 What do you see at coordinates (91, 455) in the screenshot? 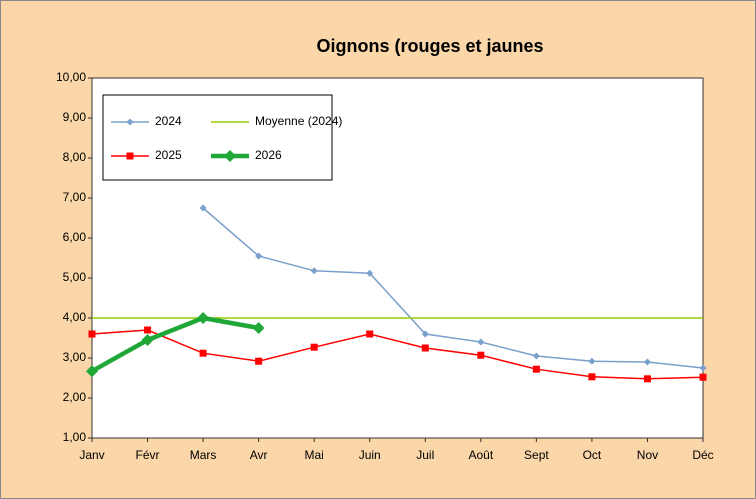
I see `x-tick-label: Janv` at bounding box center [91, 455].